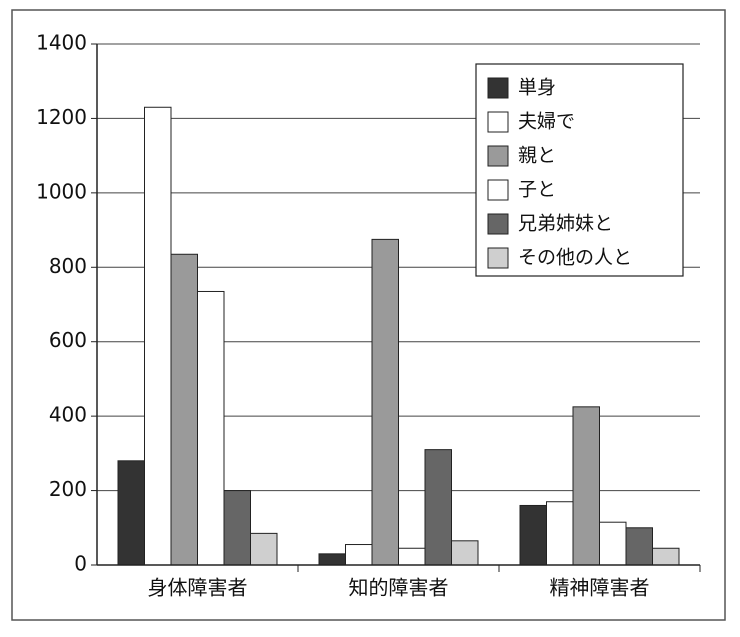 The image size is (740, 637). Describe the element at coordinates (68, 489) in the screenshot. I see `y-tick-label: 200` at that location.